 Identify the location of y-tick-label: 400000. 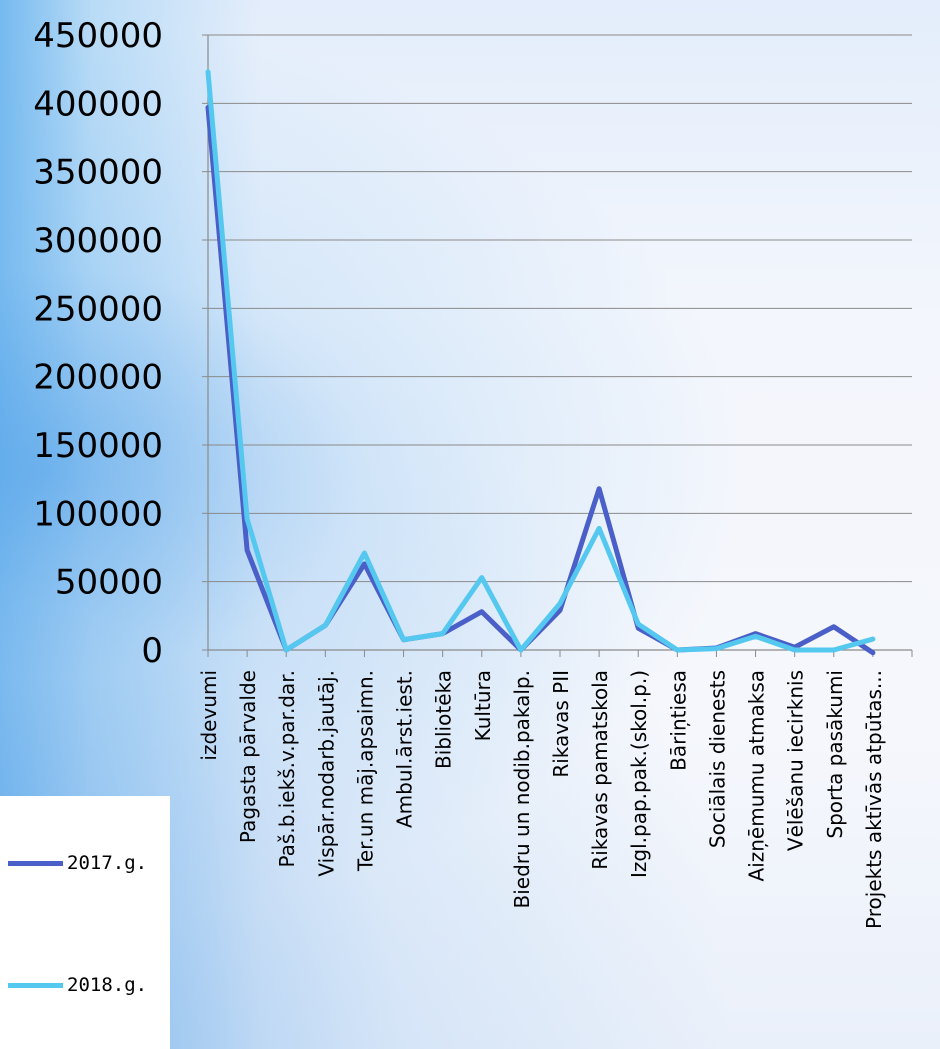
(98, 104).